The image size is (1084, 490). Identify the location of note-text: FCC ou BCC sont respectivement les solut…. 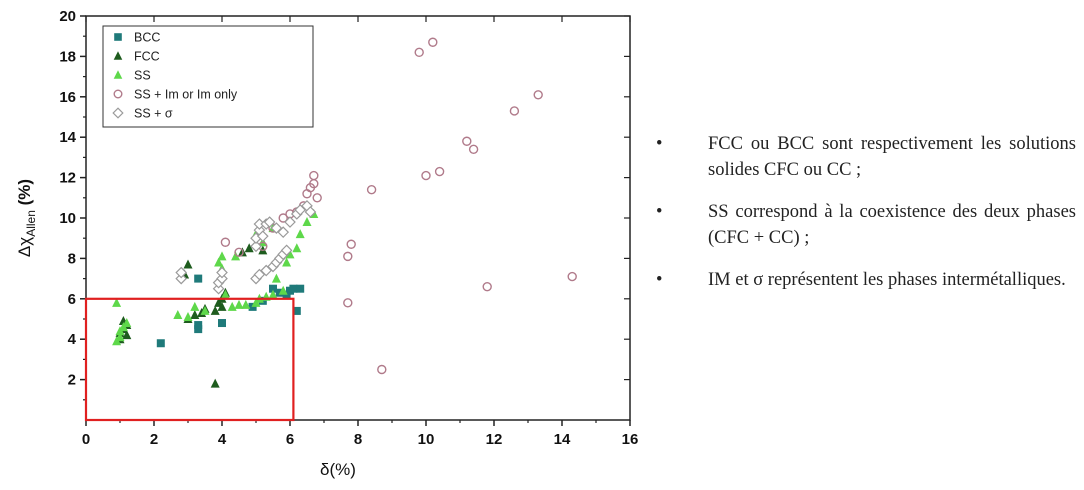
(892, 157).